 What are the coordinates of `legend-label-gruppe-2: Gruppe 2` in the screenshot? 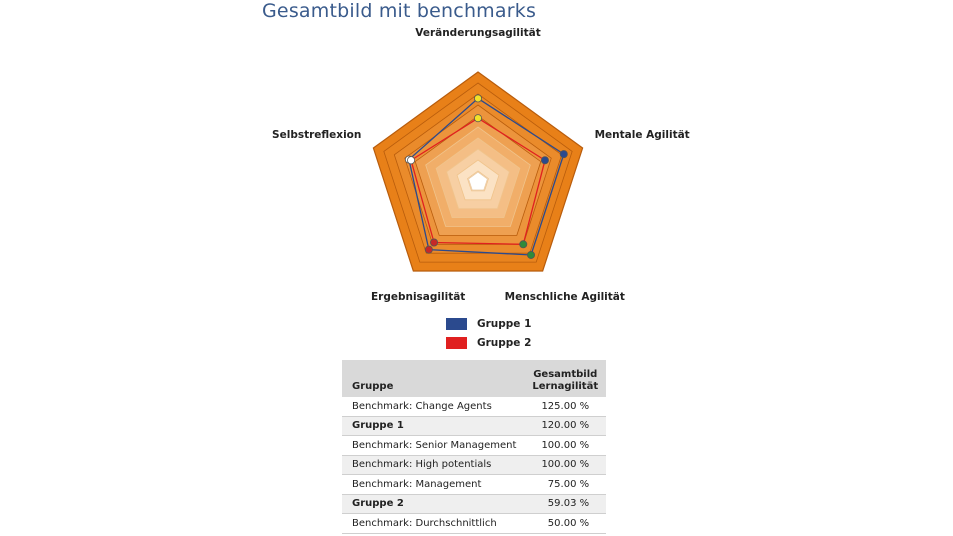 It's located at (504, 342).